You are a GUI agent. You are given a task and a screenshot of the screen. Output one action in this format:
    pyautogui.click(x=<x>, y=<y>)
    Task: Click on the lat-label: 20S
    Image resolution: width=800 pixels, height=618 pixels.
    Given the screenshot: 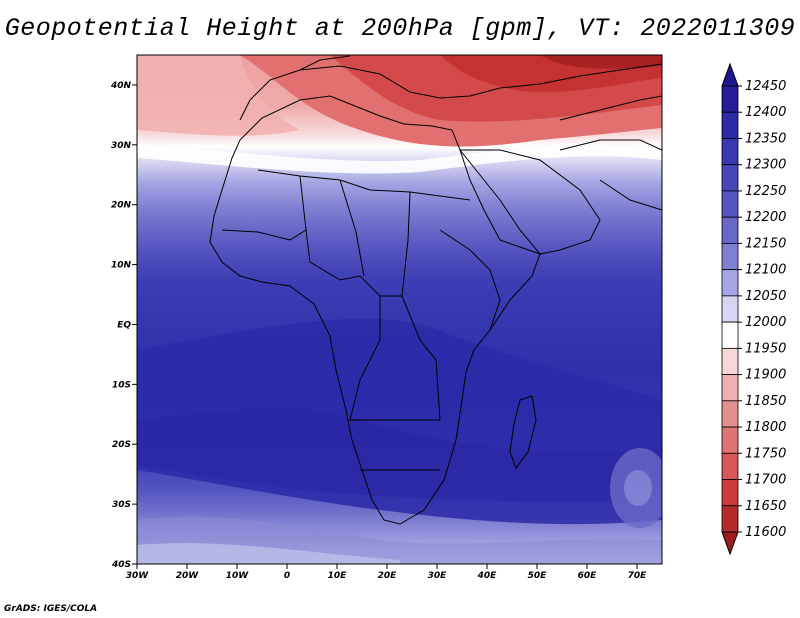 What is the action you would take?
    pyautogui.click(x=121, y=445)
    